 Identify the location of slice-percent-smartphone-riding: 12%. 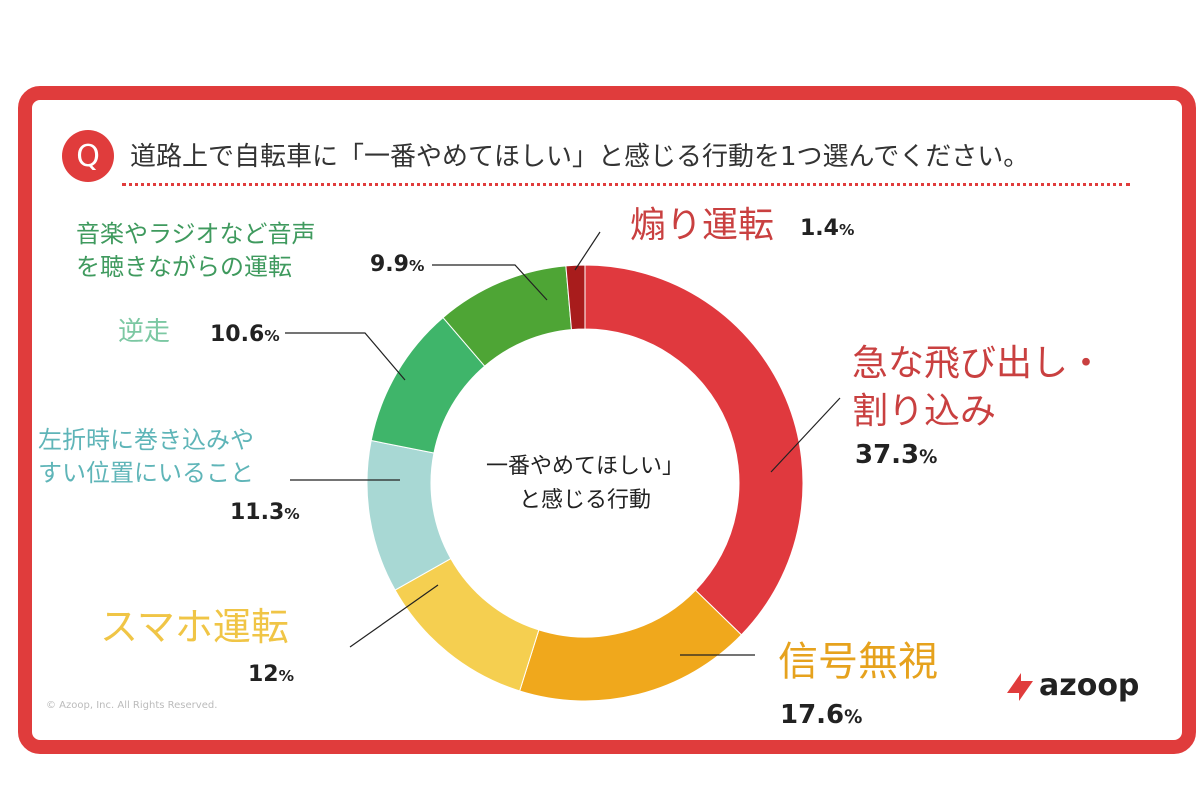
(271, 674).